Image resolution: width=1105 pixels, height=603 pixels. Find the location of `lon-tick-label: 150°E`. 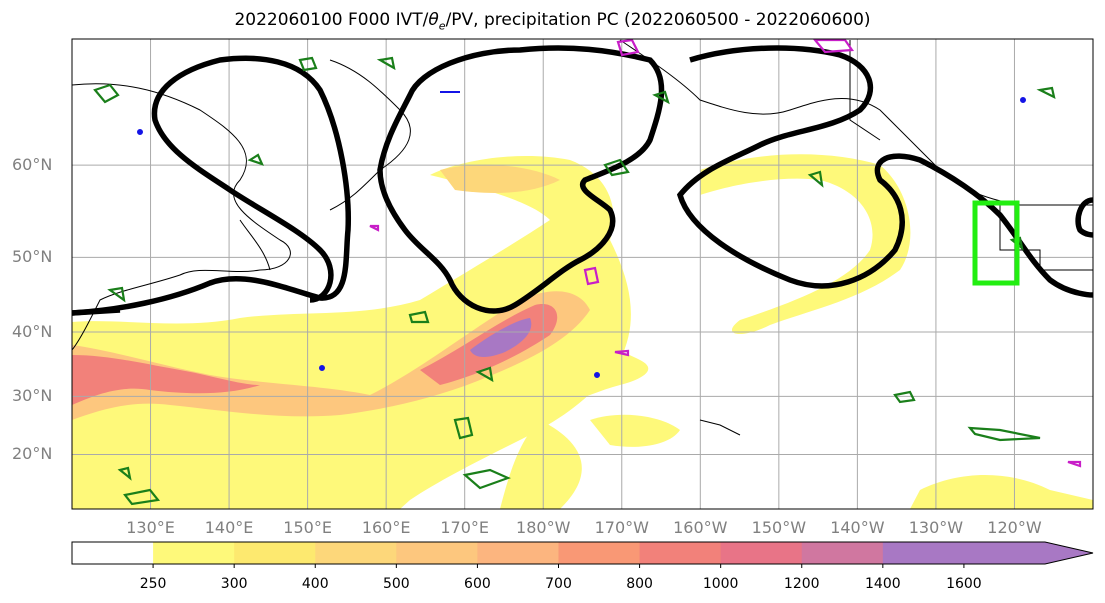

lon-tick-label: 150°E is located at coordinates (307, 527).